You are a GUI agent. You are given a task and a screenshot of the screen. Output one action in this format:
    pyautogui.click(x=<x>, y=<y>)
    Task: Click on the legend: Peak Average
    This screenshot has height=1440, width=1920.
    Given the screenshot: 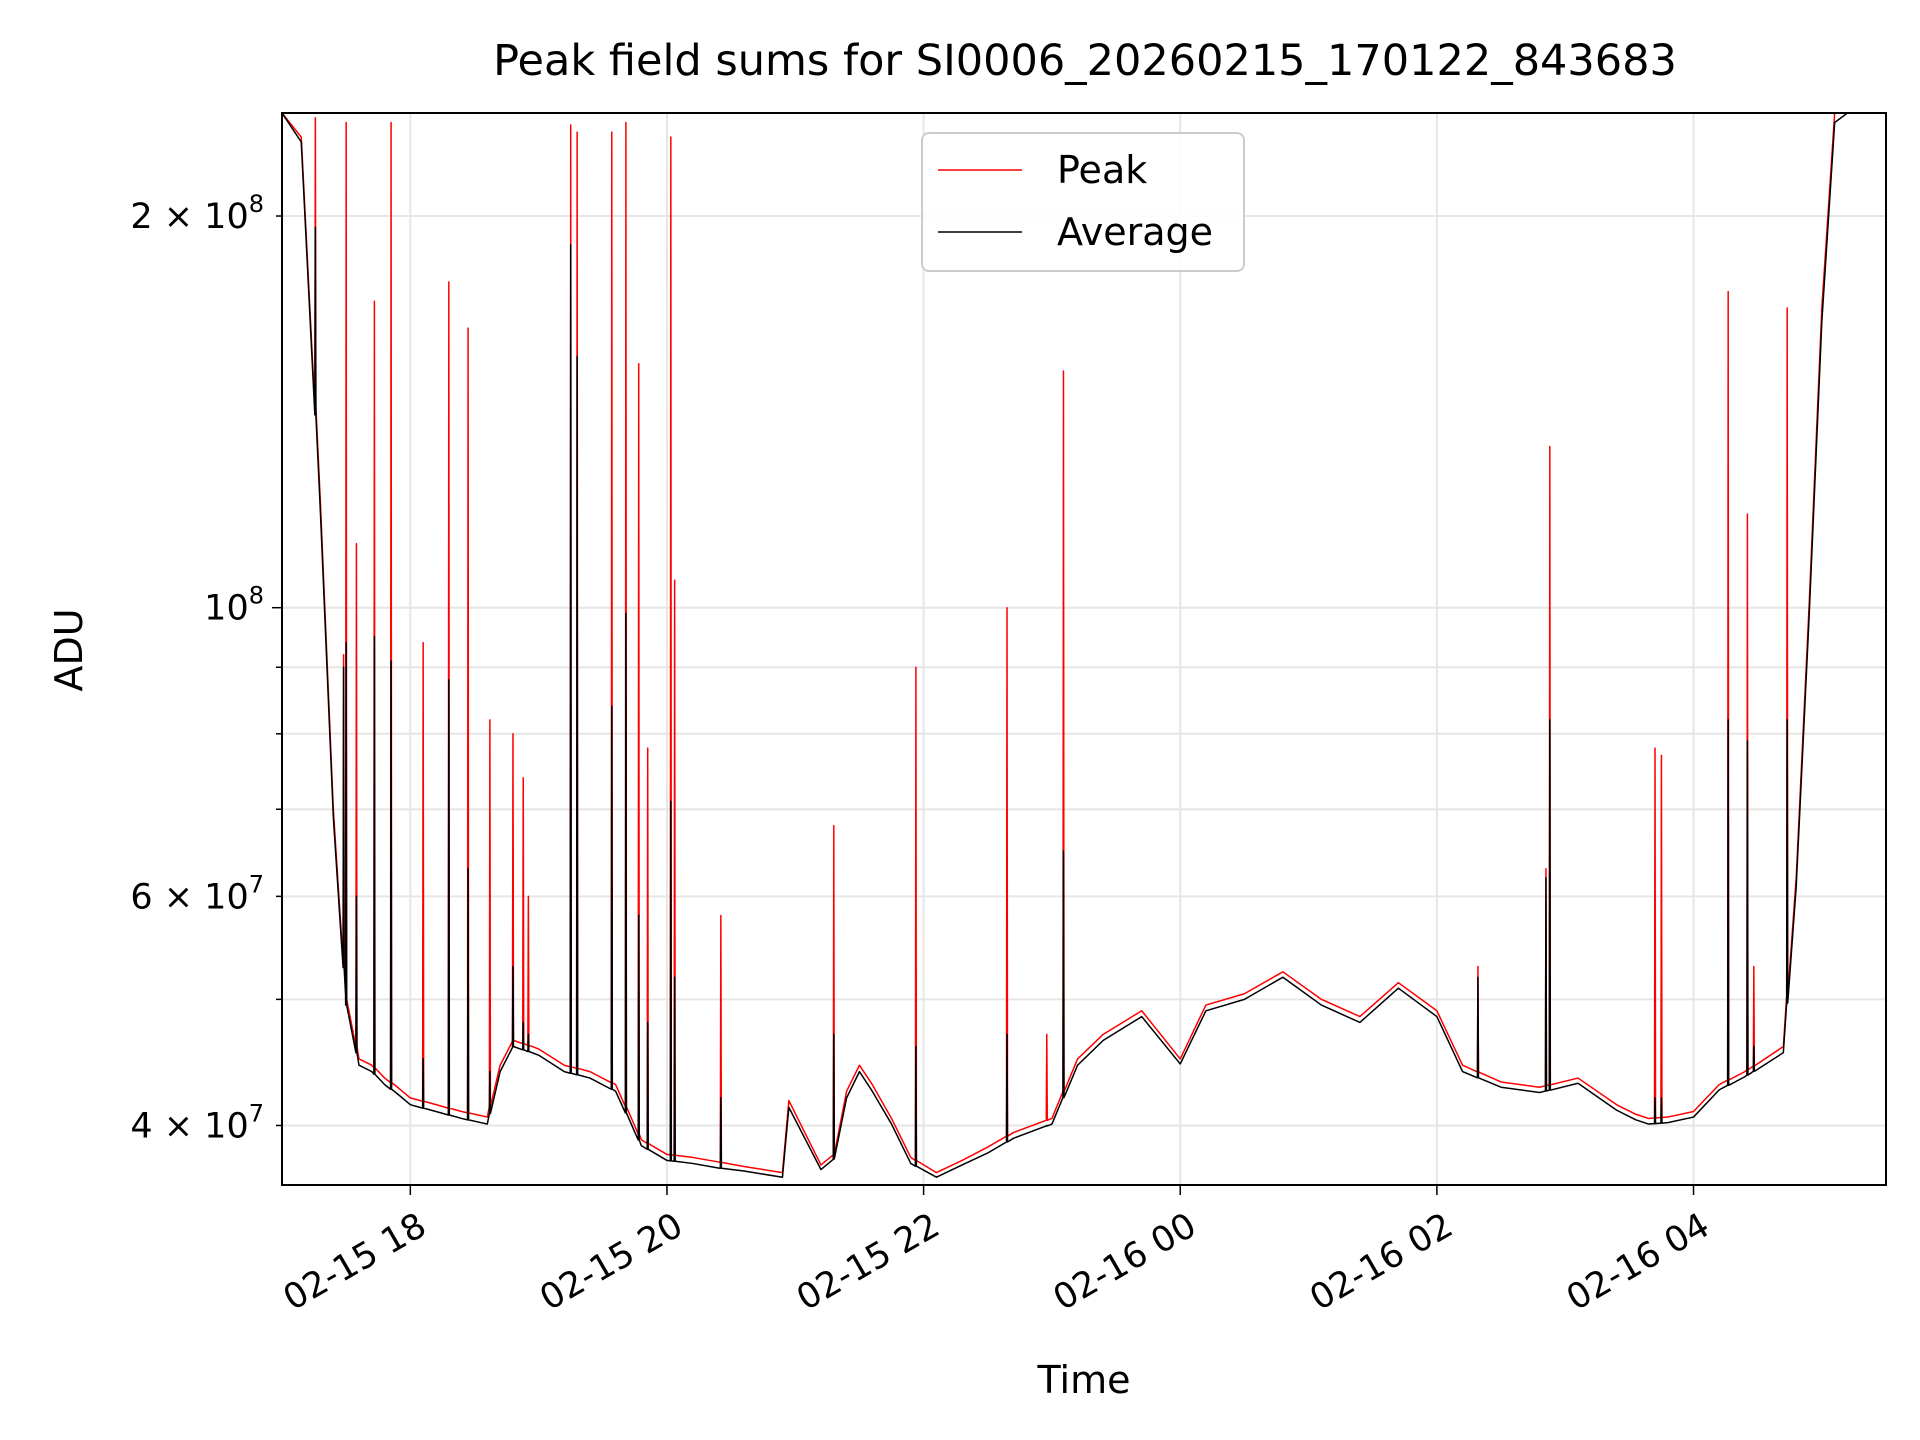 What is the action you would take?
    pyautogui.click(x=1083, y=202)
    